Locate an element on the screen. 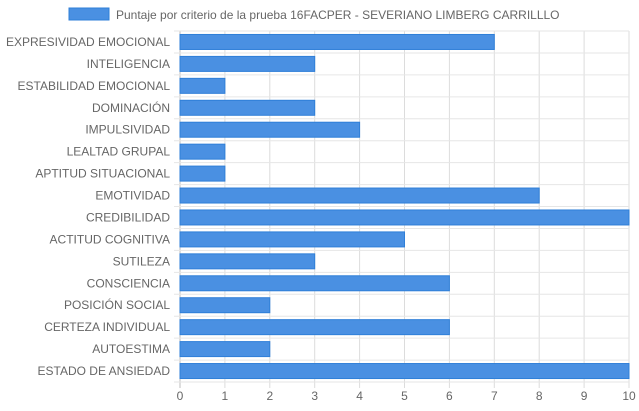 This screenshot has width=639, height=411. category-label: CREDIBILIDAD is located at coordinates (128, 217).